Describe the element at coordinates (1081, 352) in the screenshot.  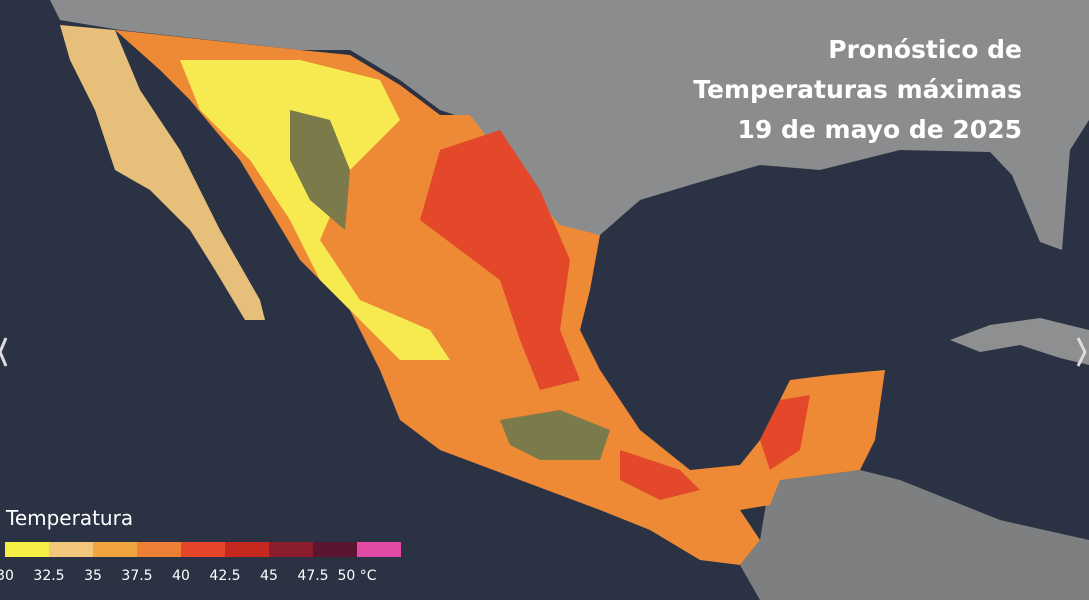
I see `next-arrow` at that location.